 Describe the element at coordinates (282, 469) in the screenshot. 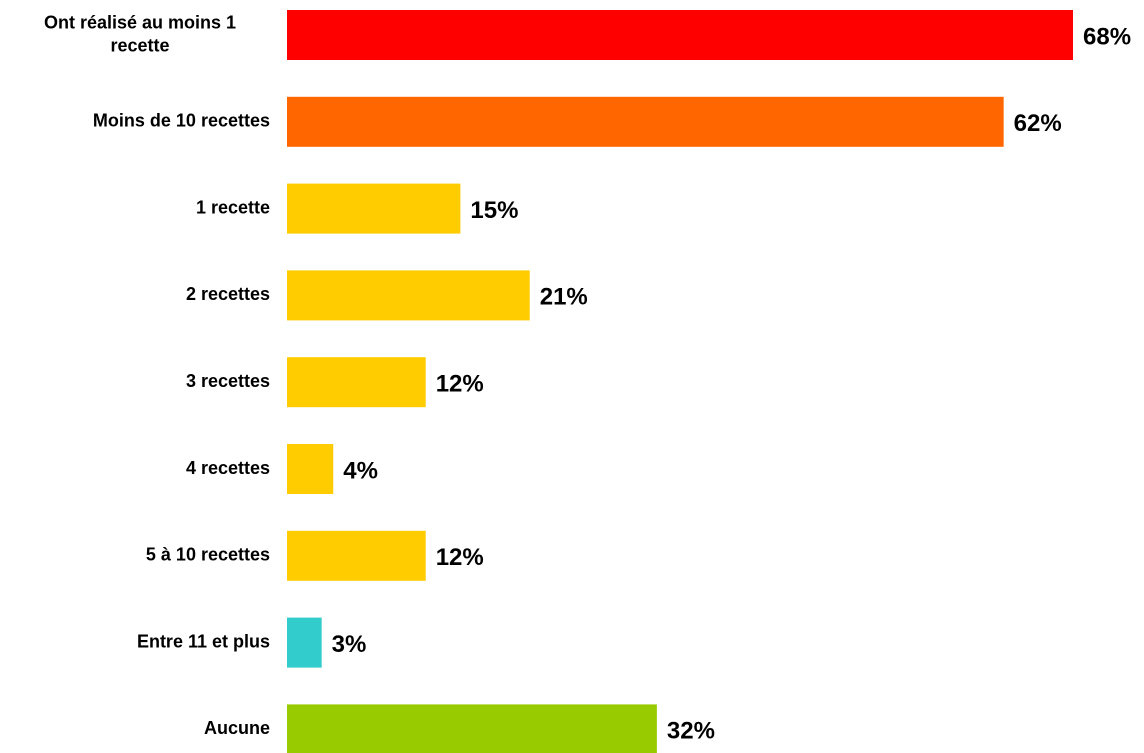

I see `bar-row: 4 recettes 4%` at that location.